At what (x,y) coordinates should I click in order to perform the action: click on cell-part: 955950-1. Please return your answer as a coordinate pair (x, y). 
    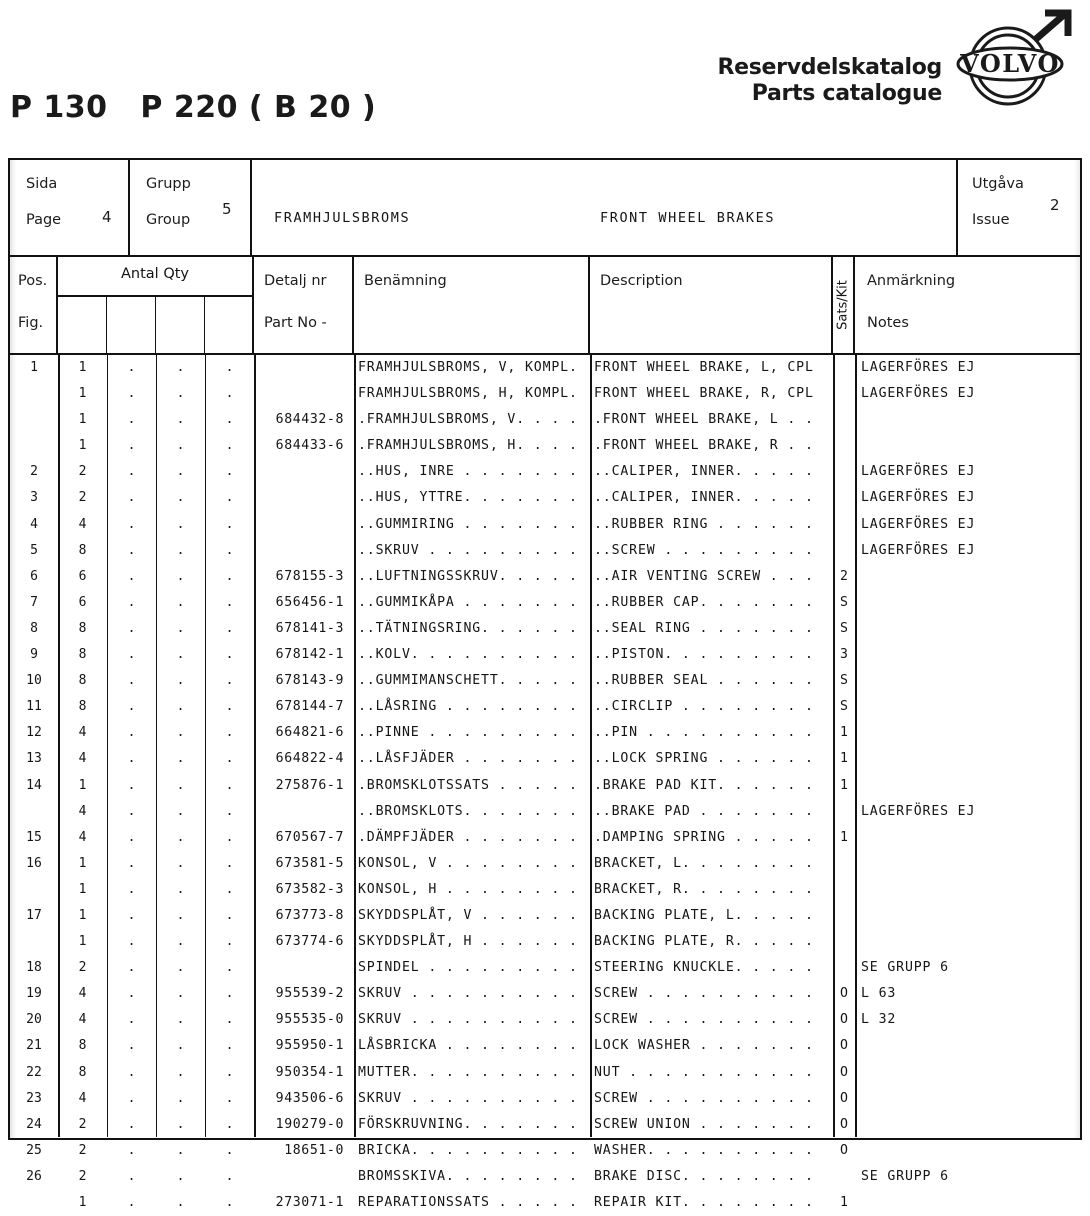
    Looking at the image, I should click on (309, 1046).